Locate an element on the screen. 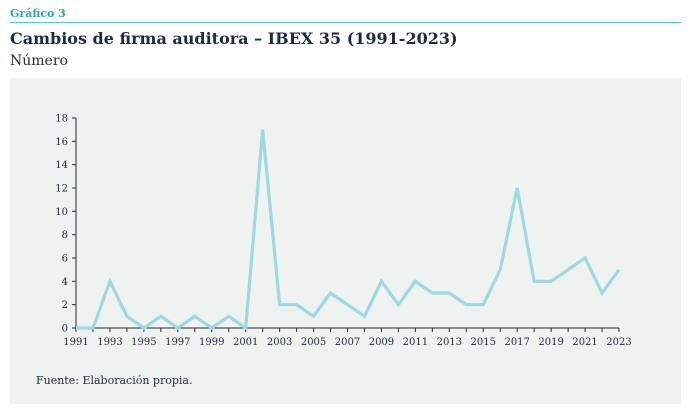 The width and height of the screenshot is (691, 414). x-tick-label: 2015 is located at coordinates (483, 342).